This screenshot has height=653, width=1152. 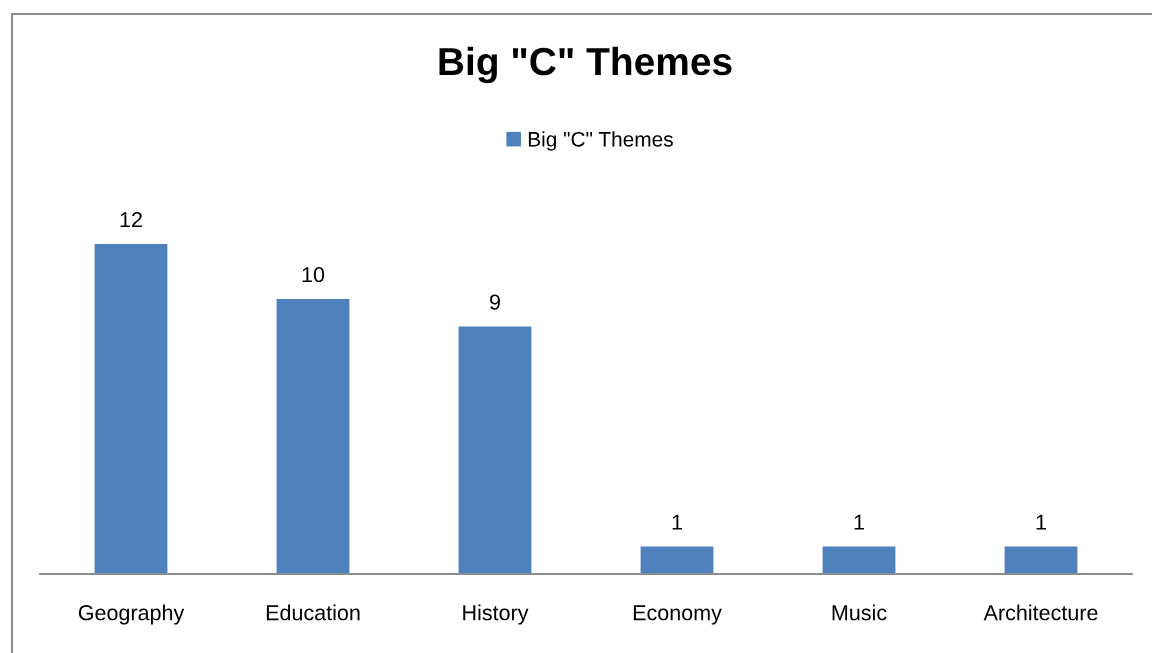 I want to click on x-tick-label: Architecture, so click(x=1040, y=612).